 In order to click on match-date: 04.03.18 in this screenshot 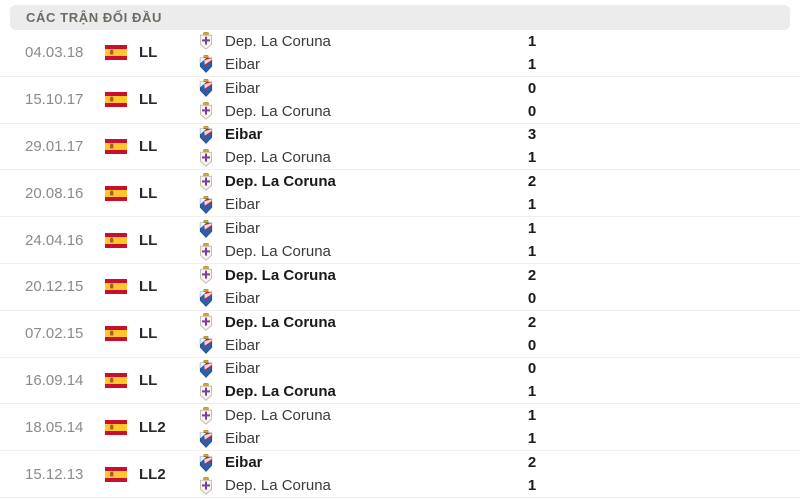, I will do `click(54, 53)`.